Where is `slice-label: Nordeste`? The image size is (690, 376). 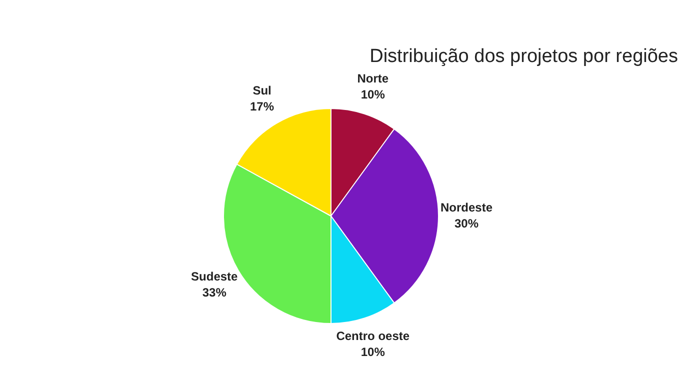
slice-label: Nordeste is located at coordinates (466, 207).